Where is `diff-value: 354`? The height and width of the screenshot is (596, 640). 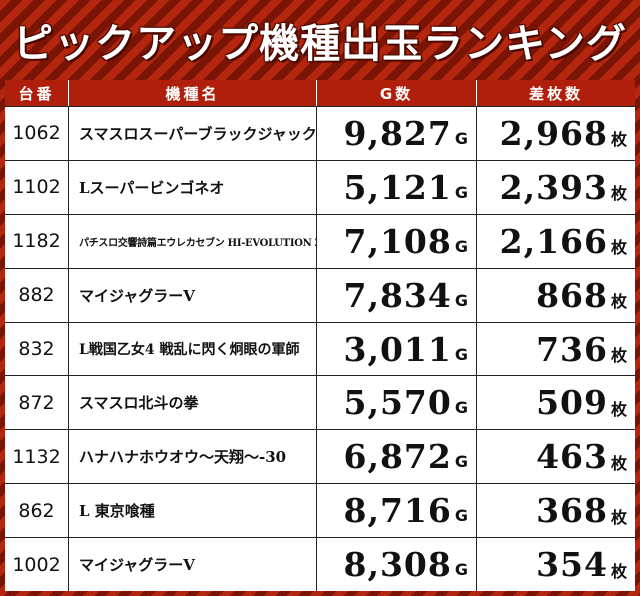 diff-value: 354 is located at coordinates (572, 565).